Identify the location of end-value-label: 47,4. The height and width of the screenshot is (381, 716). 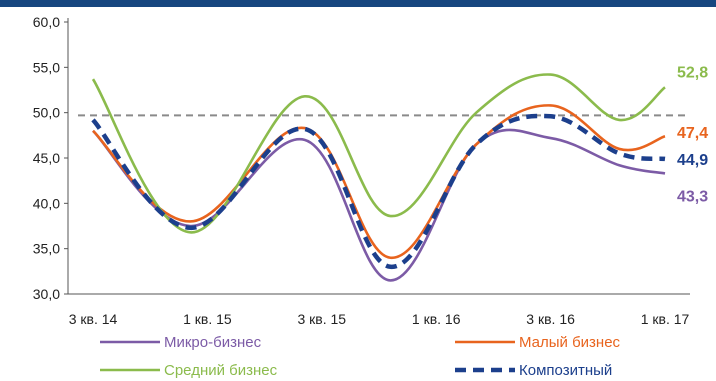
(692, 133).